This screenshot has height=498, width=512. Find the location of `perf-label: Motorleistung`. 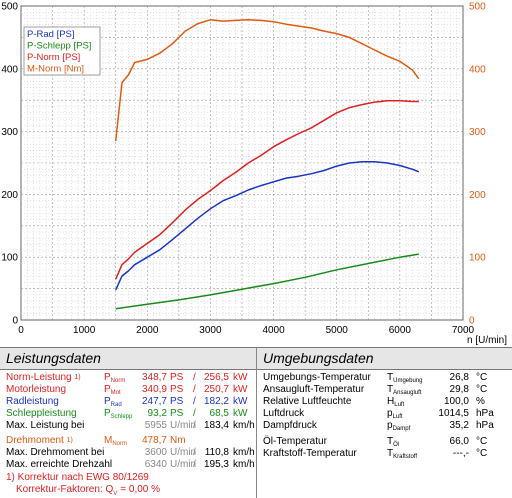

perf-label: Motorleistung is located at coordinates (36, 389).